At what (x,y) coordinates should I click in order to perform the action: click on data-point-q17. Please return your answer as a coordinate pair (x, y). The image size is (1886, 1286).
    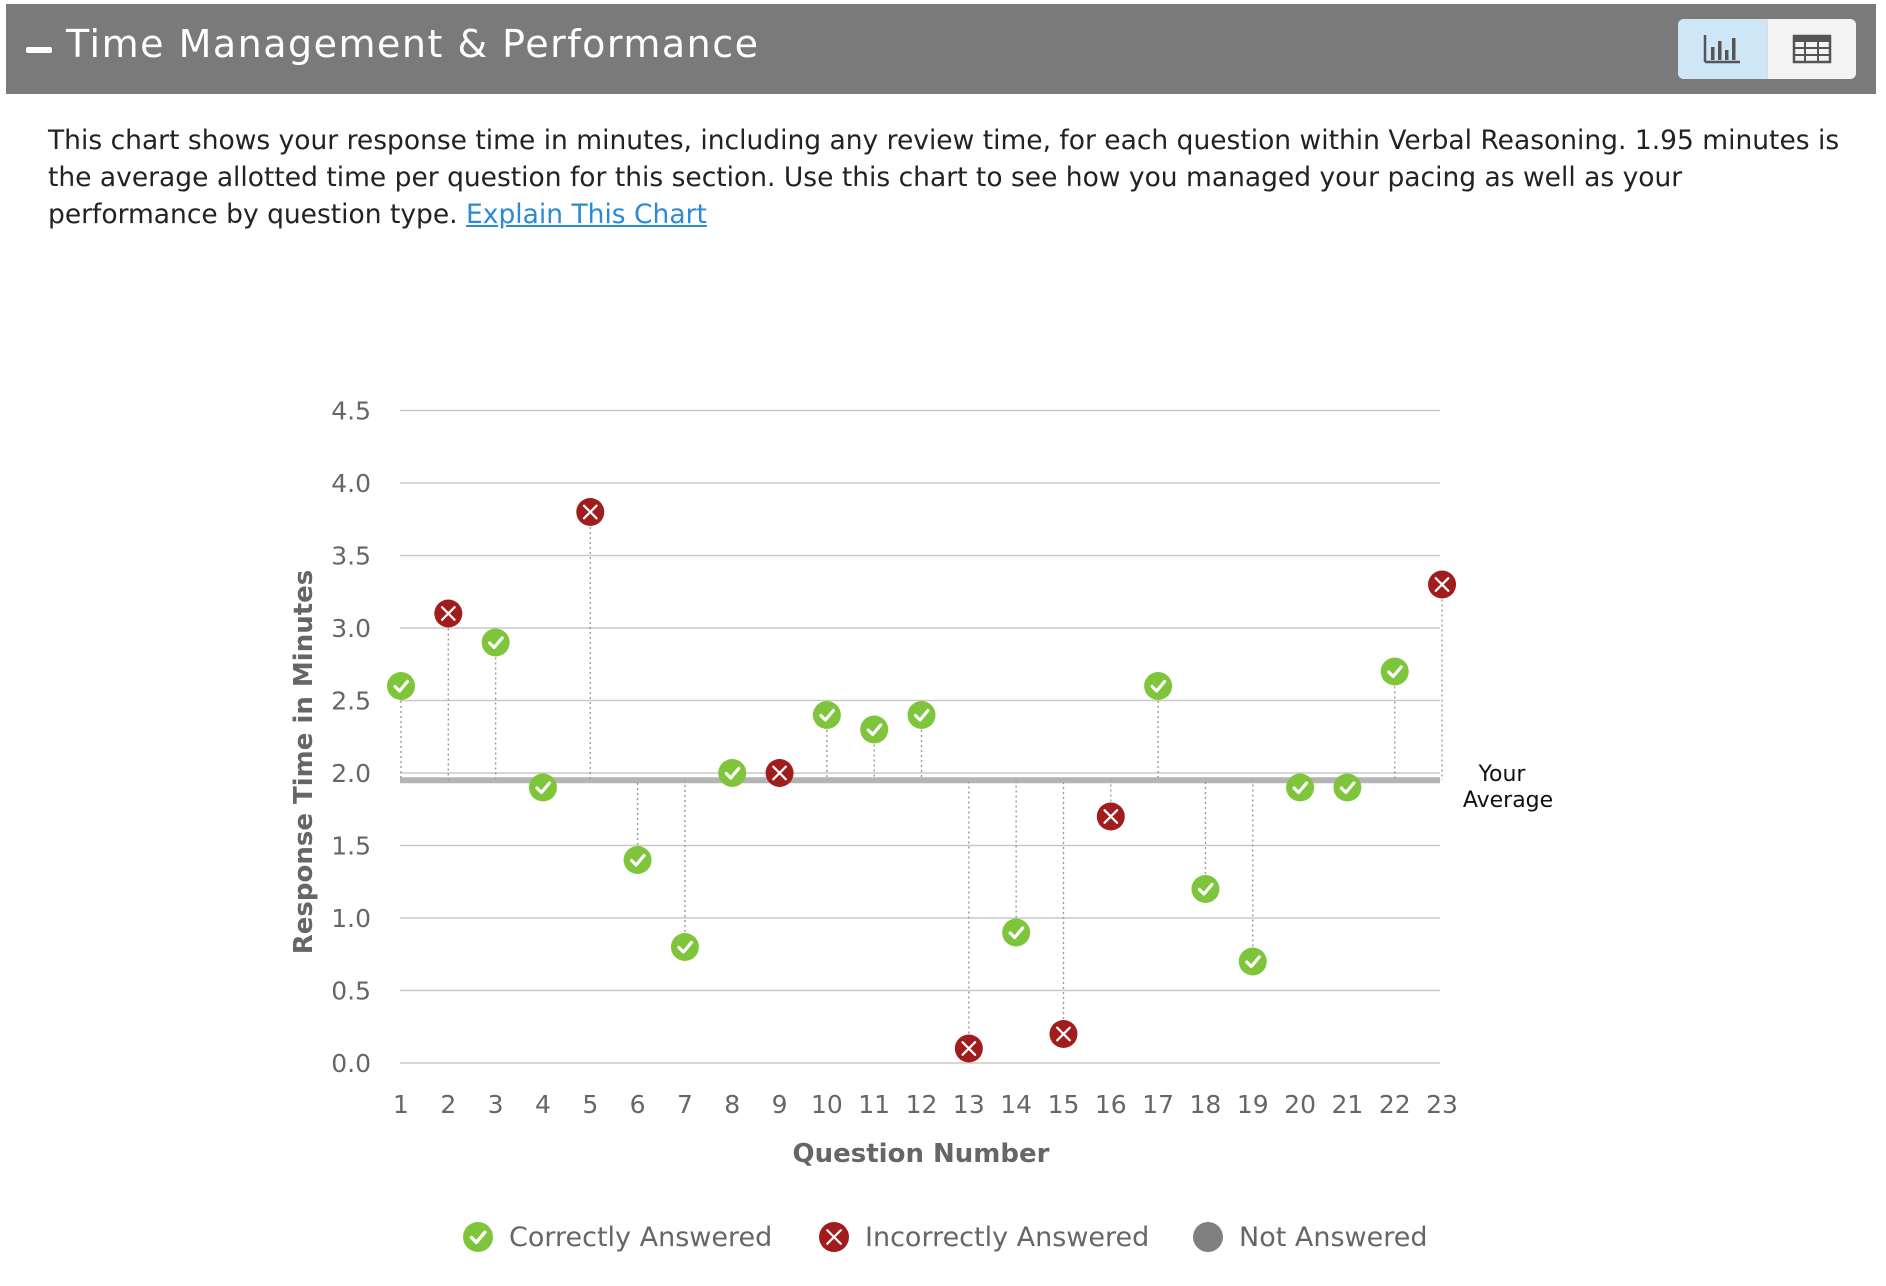
    Looking at the image, I should click on (1158, 686).